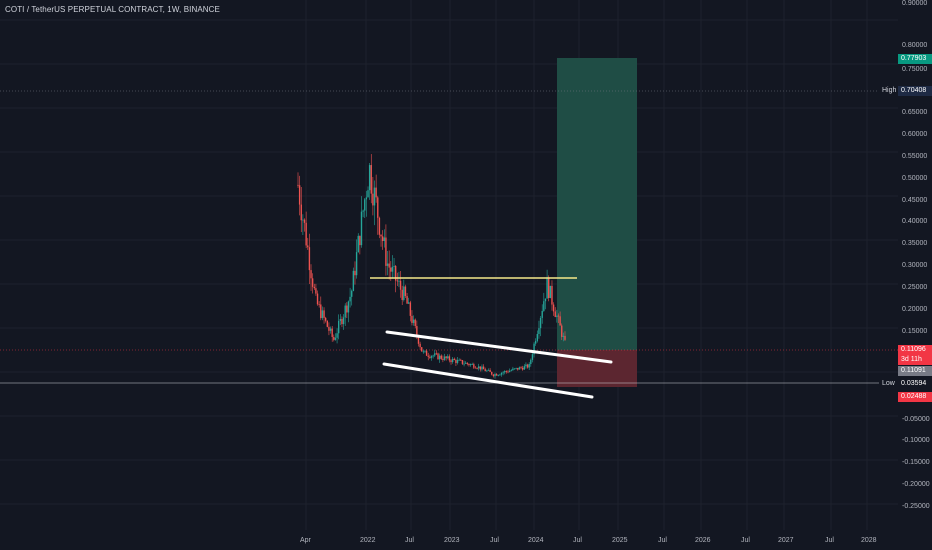 Image resolution: width=932 pixels, height=550 pixels. I want to click on upper-trendline, so click(499, 347).